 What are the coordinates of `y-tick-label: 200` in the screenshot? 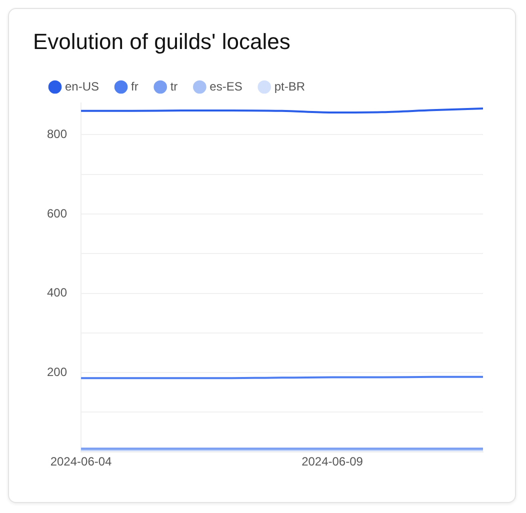 It's located at (57, 371).